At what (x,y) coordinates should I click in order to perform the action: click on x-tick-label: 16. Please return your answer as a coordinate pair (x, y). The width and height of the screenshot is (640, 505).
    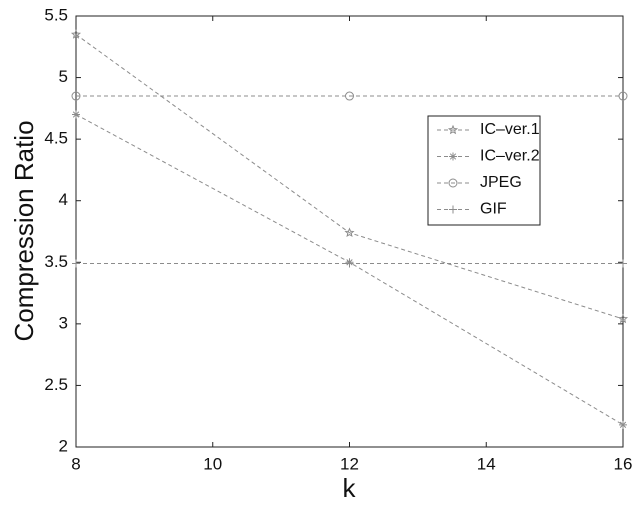
    Looking at the image, I should click on (623, 463).